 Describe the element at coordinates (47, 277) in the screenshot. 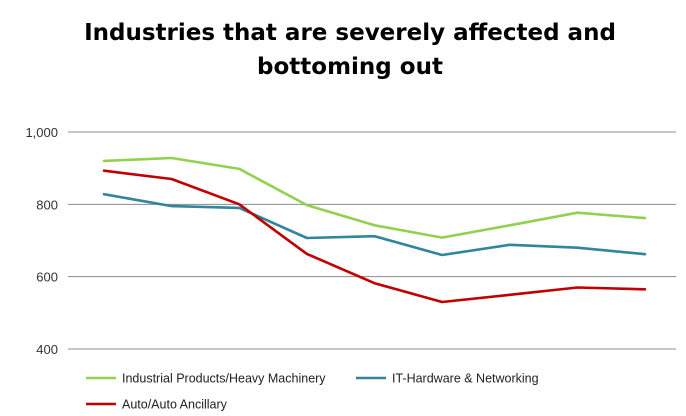

I see `y-tick-label: 600` at that location.